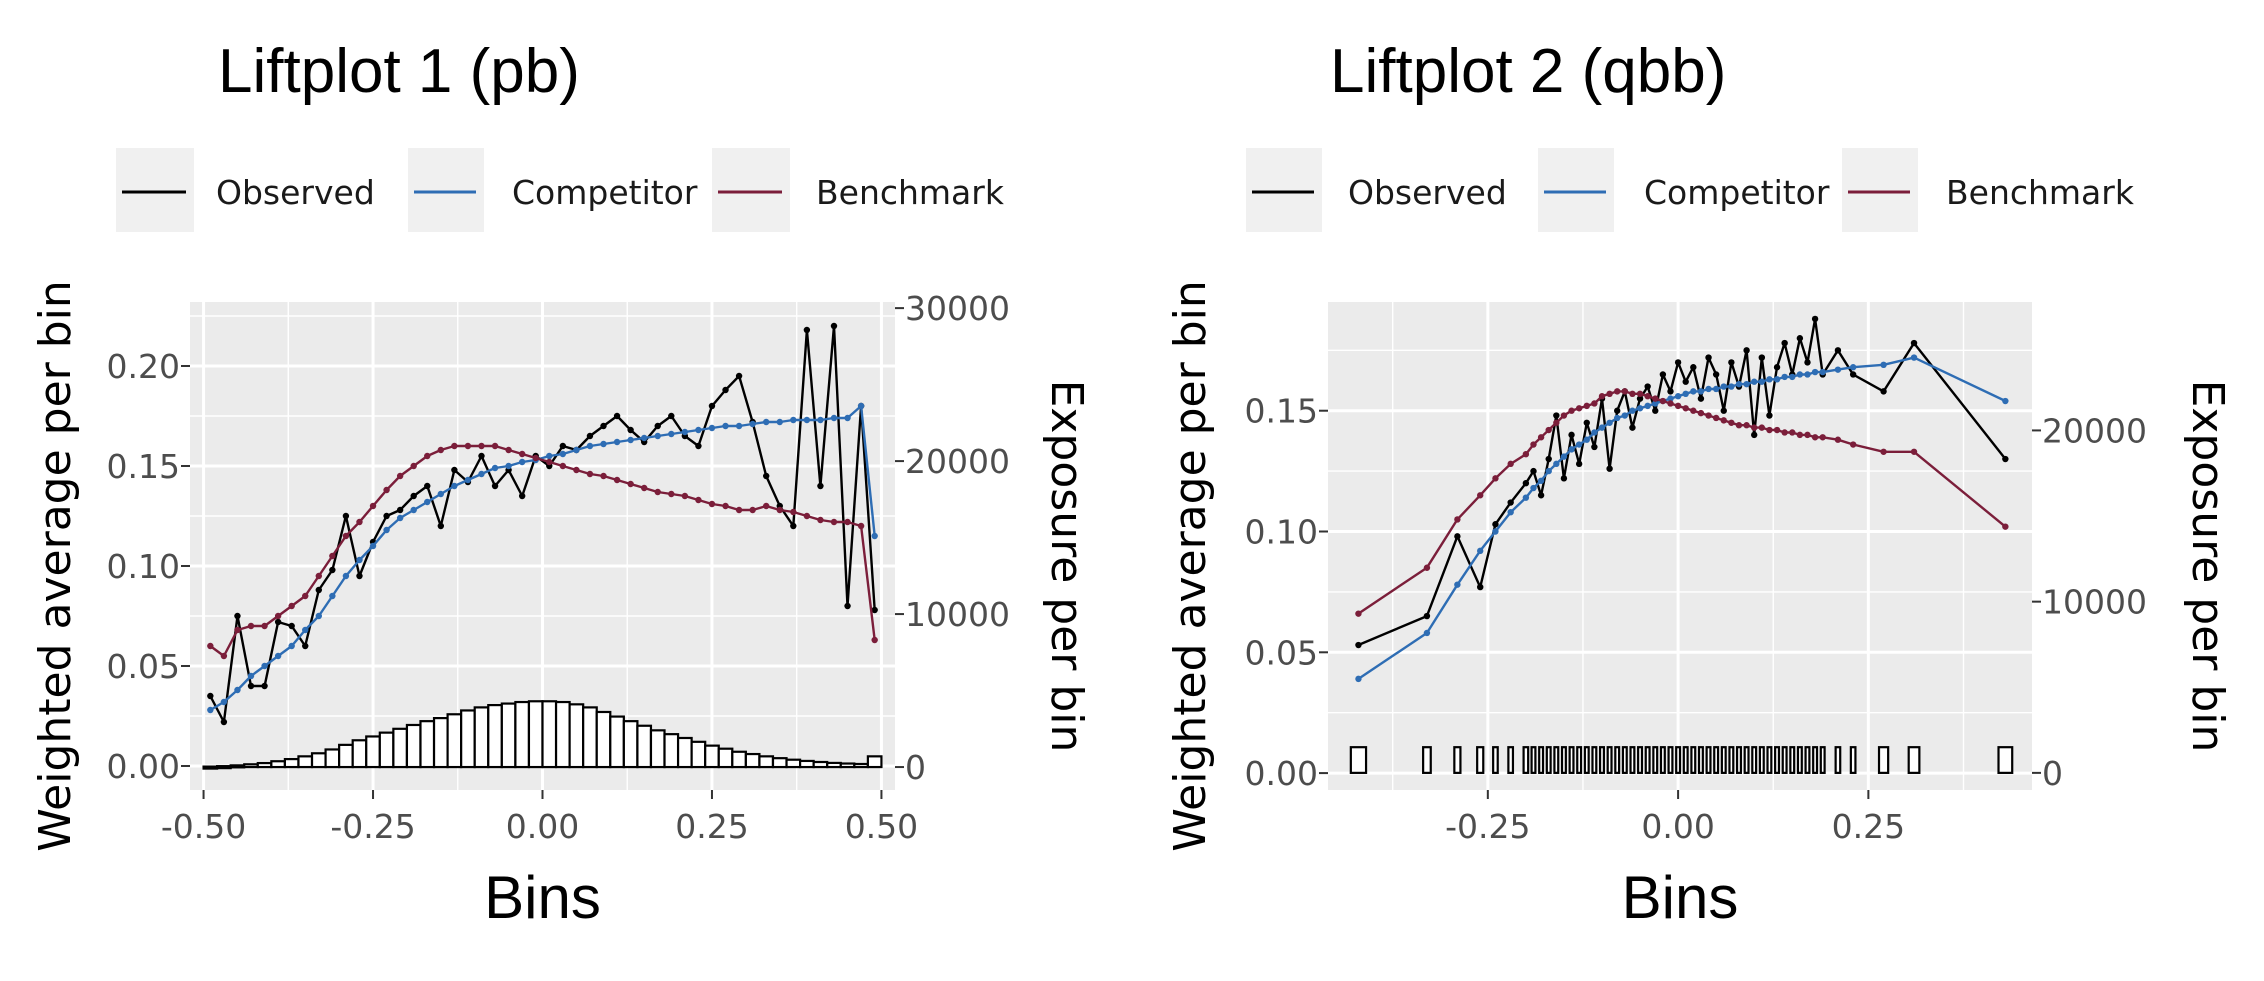 Image resolution: width=2264 pixels, height=981 pixels. I want to click on x-axis: -0.50 -0.25 0.00 0.25 0.50, so click(539, 818).